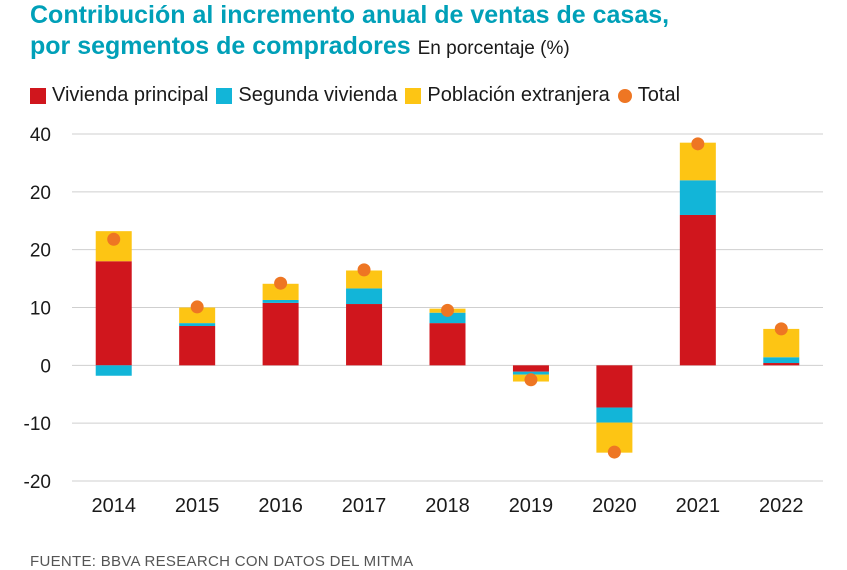 Image resolution: width=847 pixels, height=570 pixels. Describe the element at coordinates (281, 283) in the screenshot. I see `total-marker-2016` at that location.